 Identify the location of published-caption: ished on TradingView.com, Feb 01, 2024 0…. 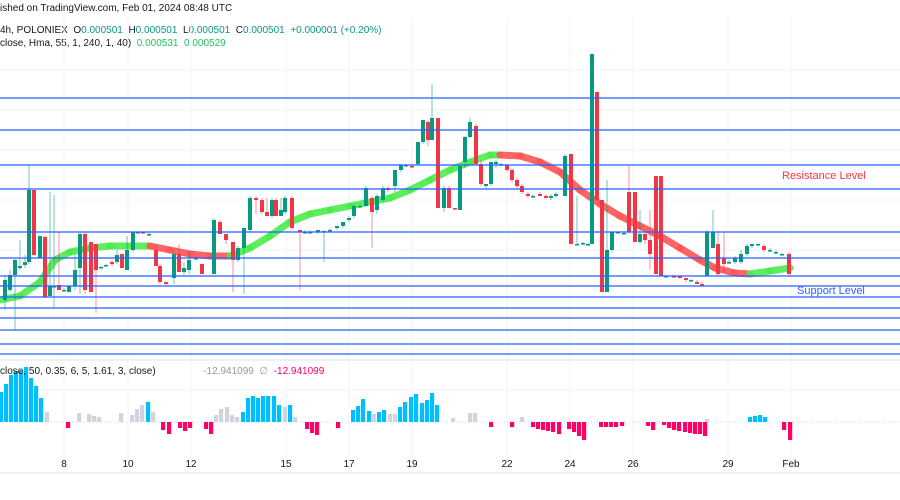
(116, 8).